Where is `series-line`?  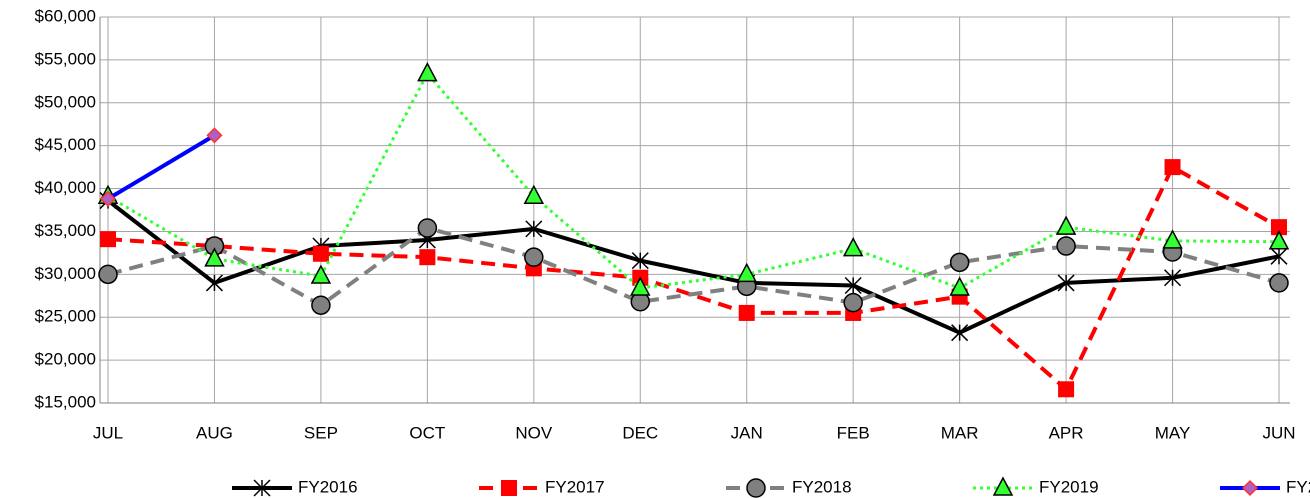 series-line is located at coordinates (693, 267).